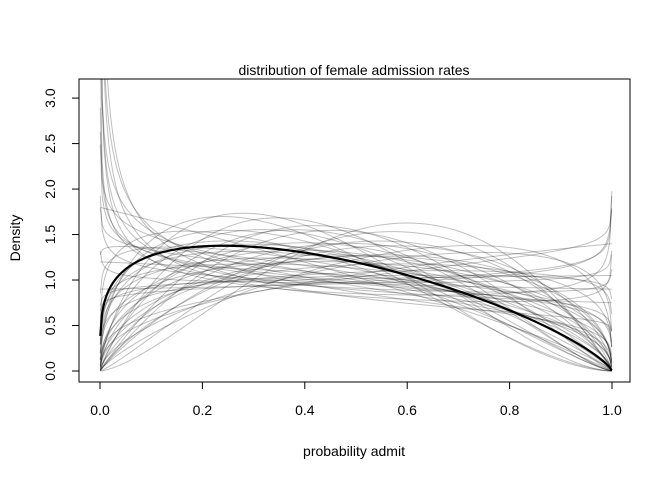 This screenshot has width=672, height=480. What do you see at coordinates (50, 98) in the screenshot?
I see `y-tick-label: 3.0` at bounding box center [50, 98].